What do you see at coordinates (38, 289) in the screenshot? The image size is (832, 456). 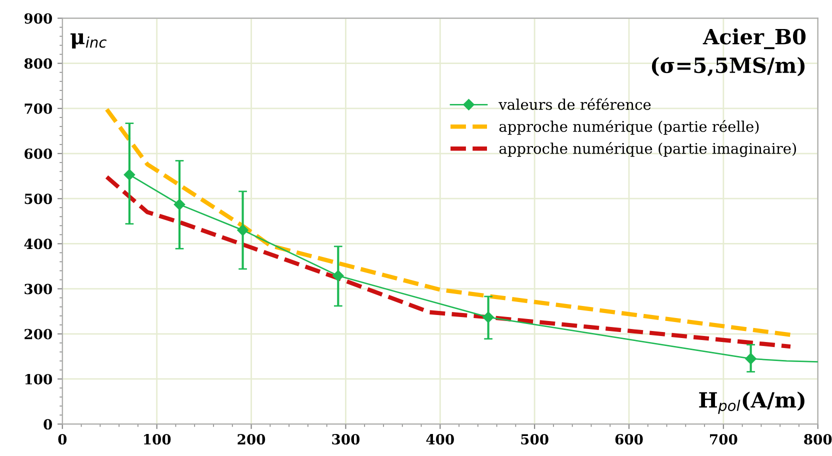 I see `y-tick-label: 300` at bounding box center [38, 289].